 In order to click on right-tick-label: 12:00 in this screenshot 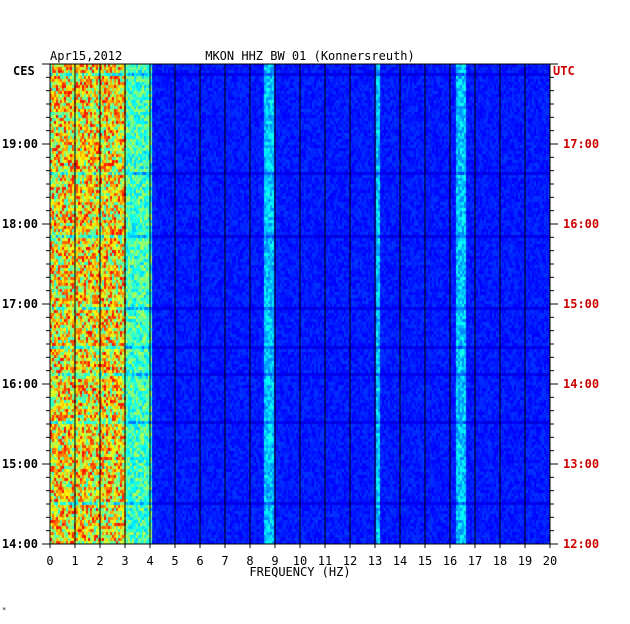, I will do `click(581, 544)`.